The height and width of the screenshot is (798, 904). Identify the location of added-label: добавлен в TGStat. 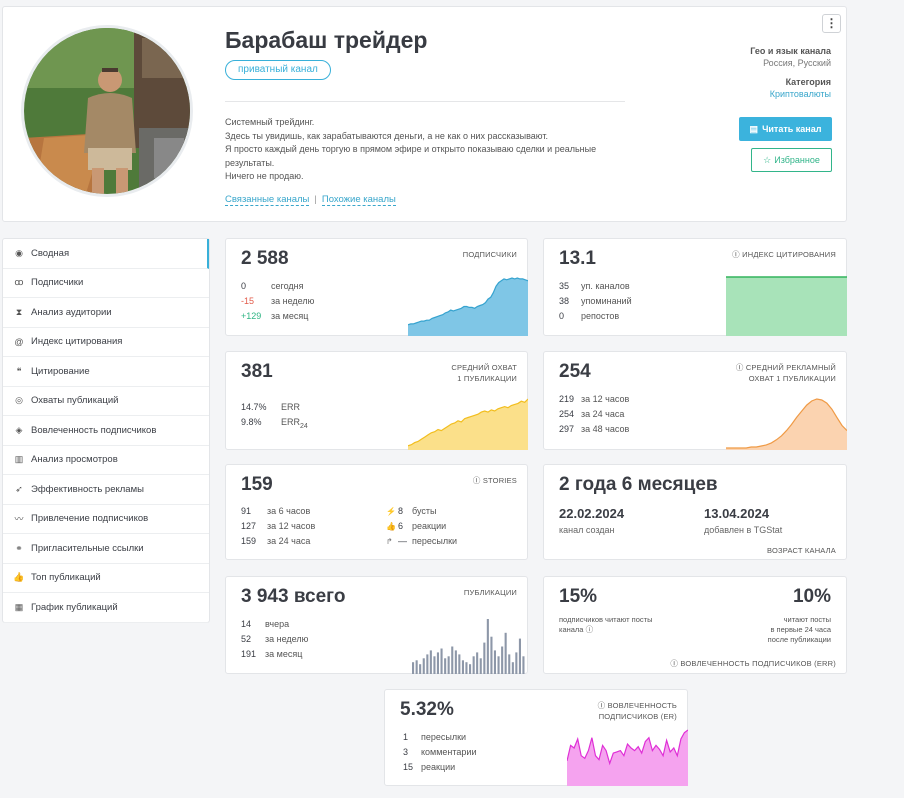
(743, 530).